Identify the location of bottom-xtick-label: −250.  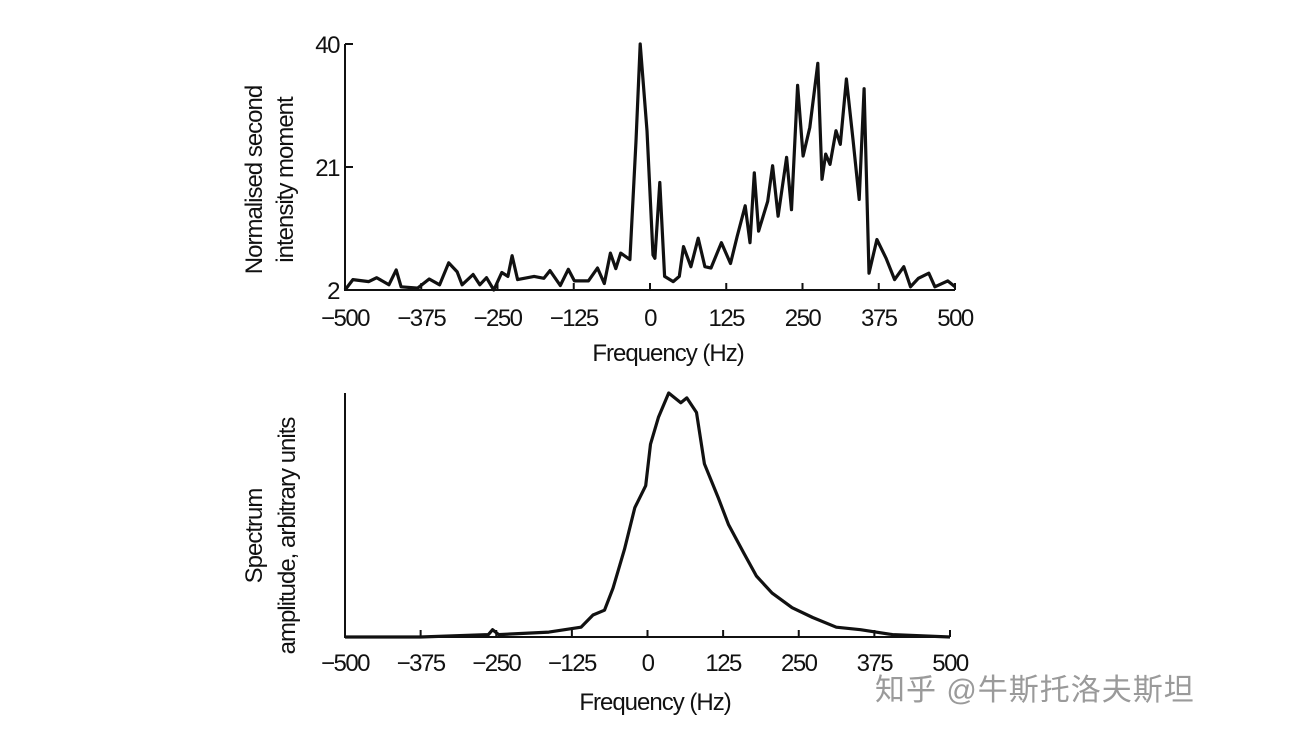
(496, 663).